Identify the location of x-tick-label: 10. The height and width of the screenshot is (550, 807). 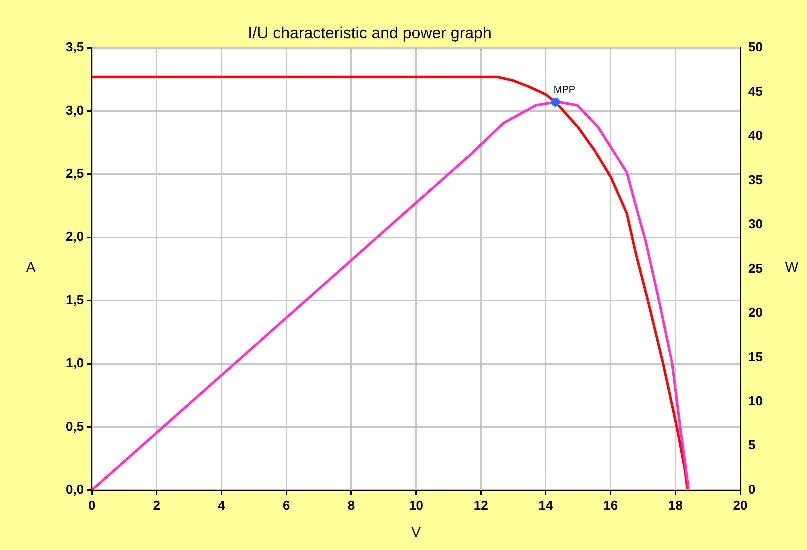
(416, 505).